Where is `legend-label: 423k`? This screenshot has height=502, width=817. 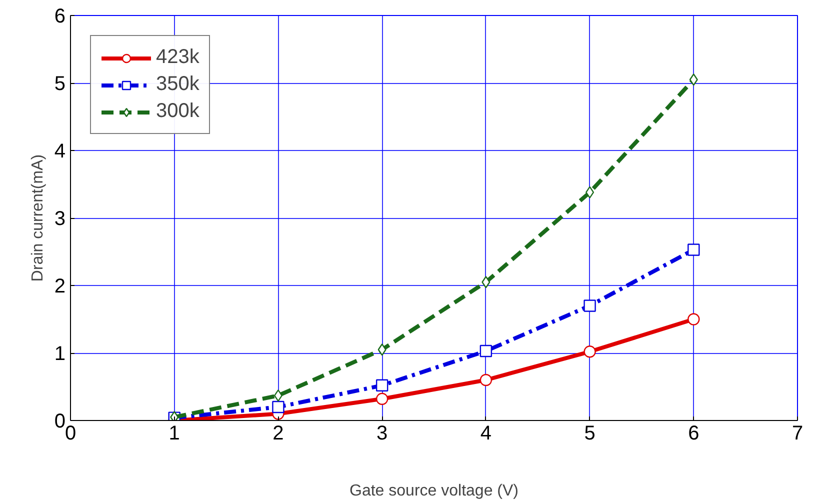
legend-label: 423k is located at coordinates (178, 57).